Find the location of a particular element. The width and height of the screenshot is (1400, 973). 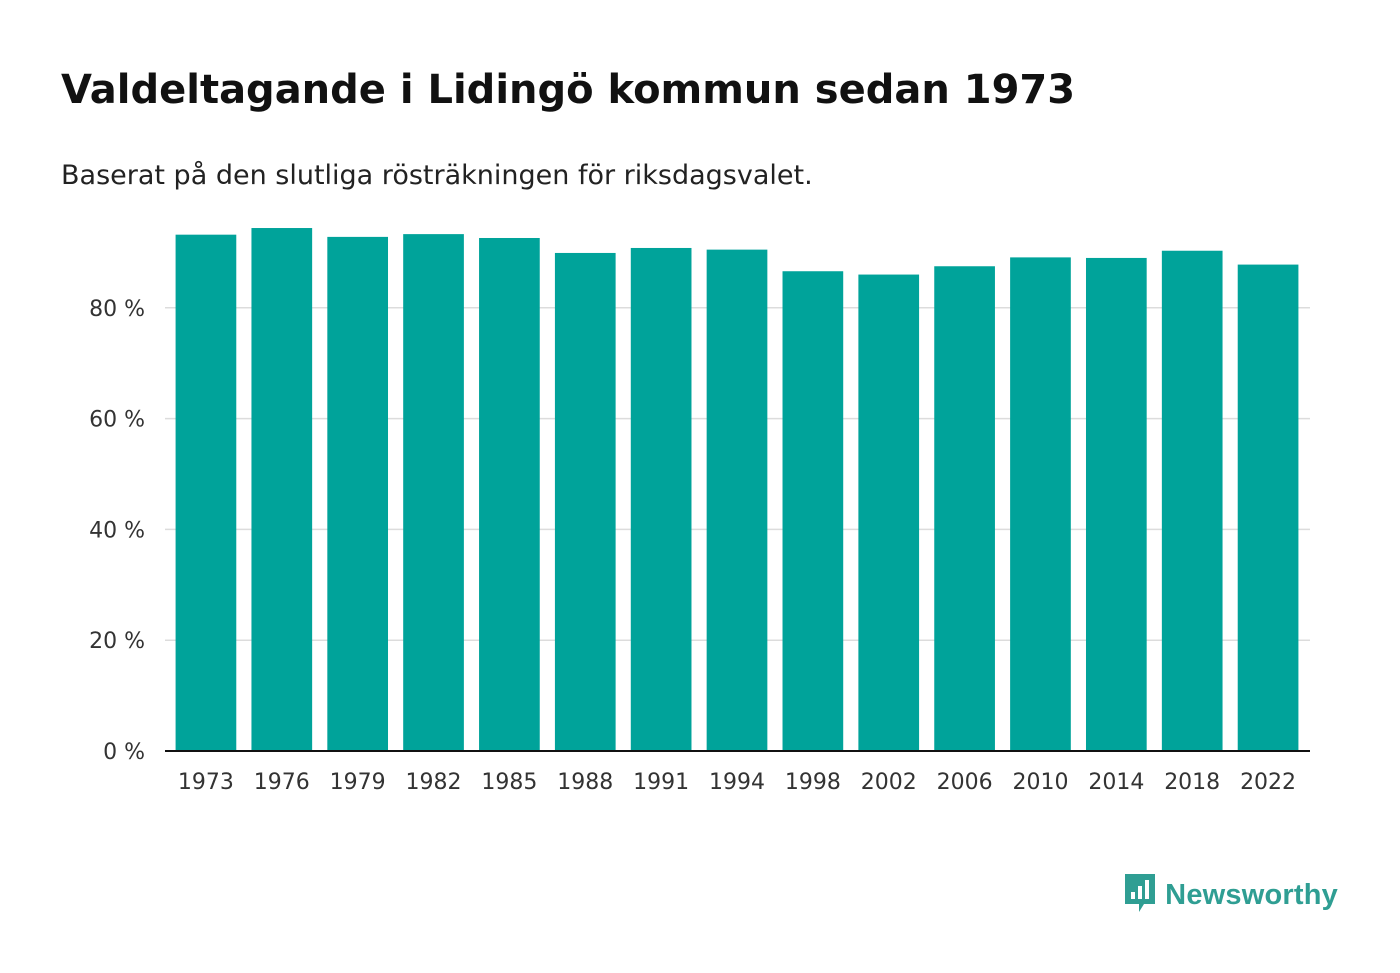

bar-1979 is located at coordinates (358, 493).